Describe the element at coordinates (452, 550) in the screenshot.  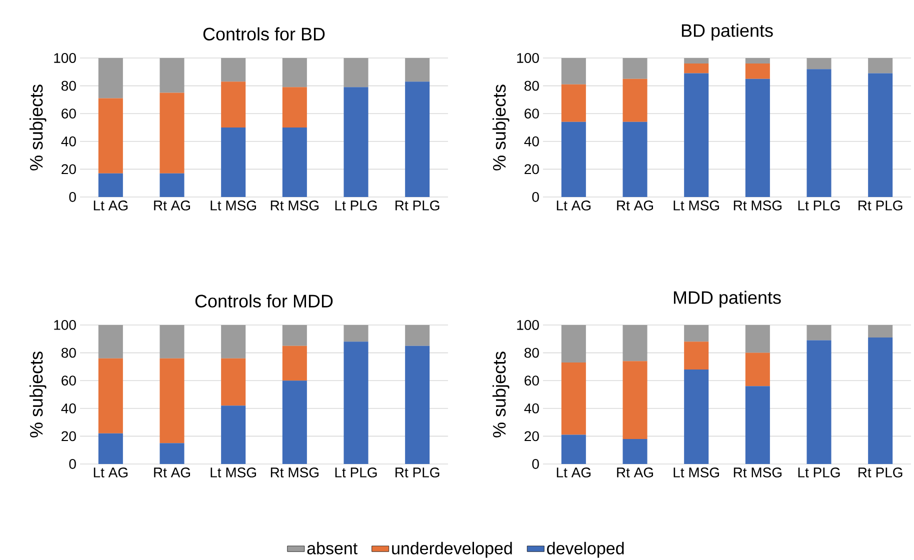
I see `legend-label: underdeveloped` at that location.